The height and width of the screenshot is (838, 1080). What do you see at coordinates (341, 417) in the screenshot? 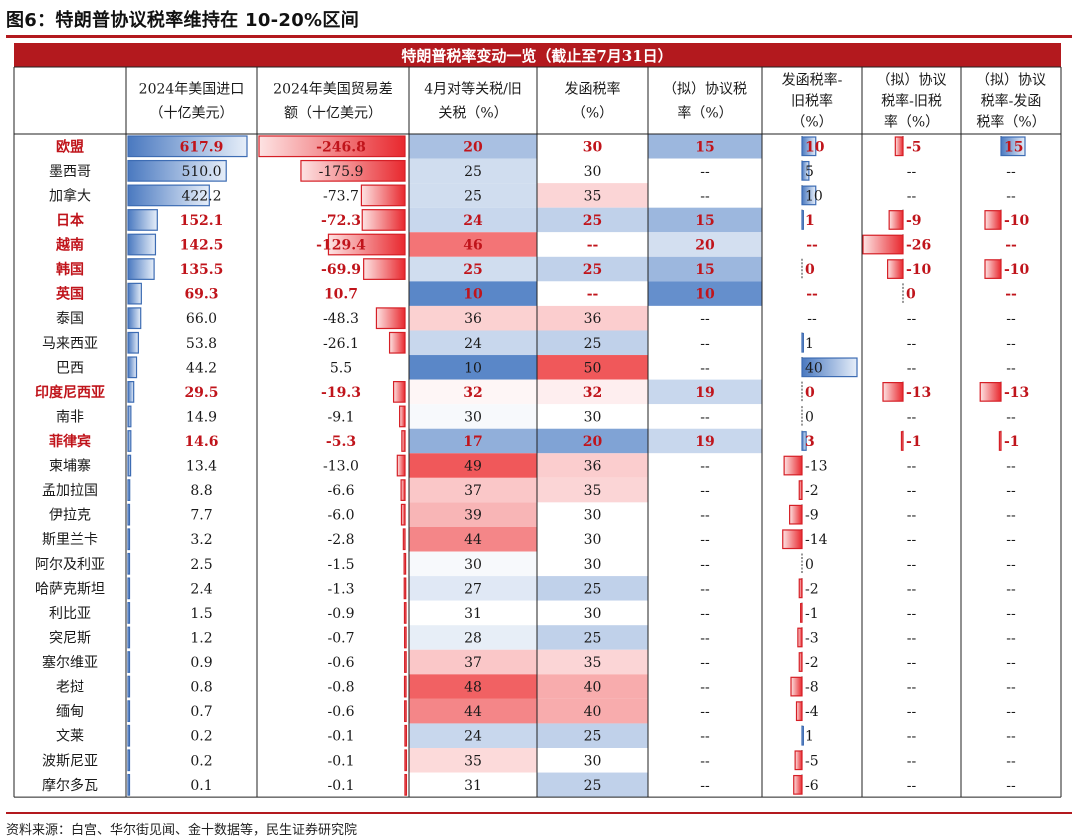
I see `balance-value: -9.1` at bounding box center [341, 417].